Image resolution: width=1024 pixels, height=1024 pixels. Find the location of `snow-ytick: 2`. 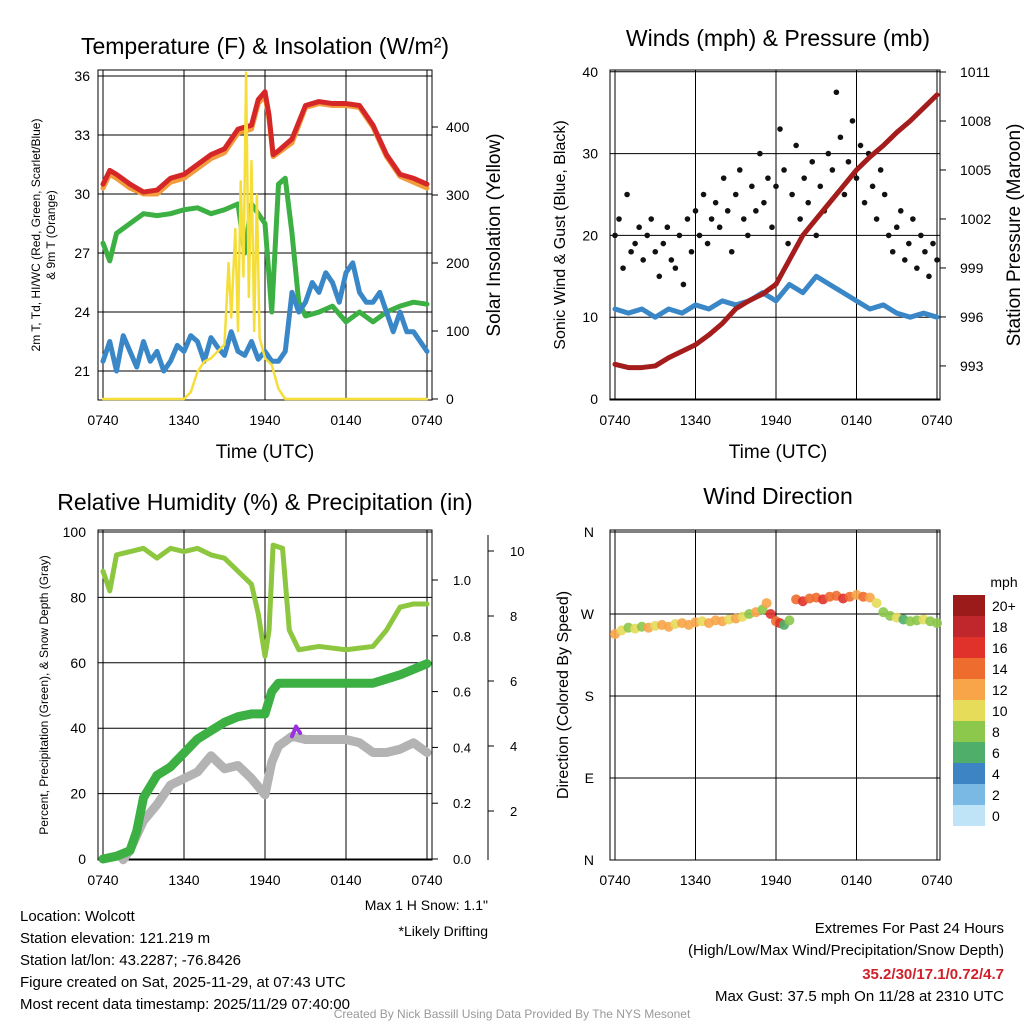

snow-ytick: 2 is located at coordinates (513, 811).